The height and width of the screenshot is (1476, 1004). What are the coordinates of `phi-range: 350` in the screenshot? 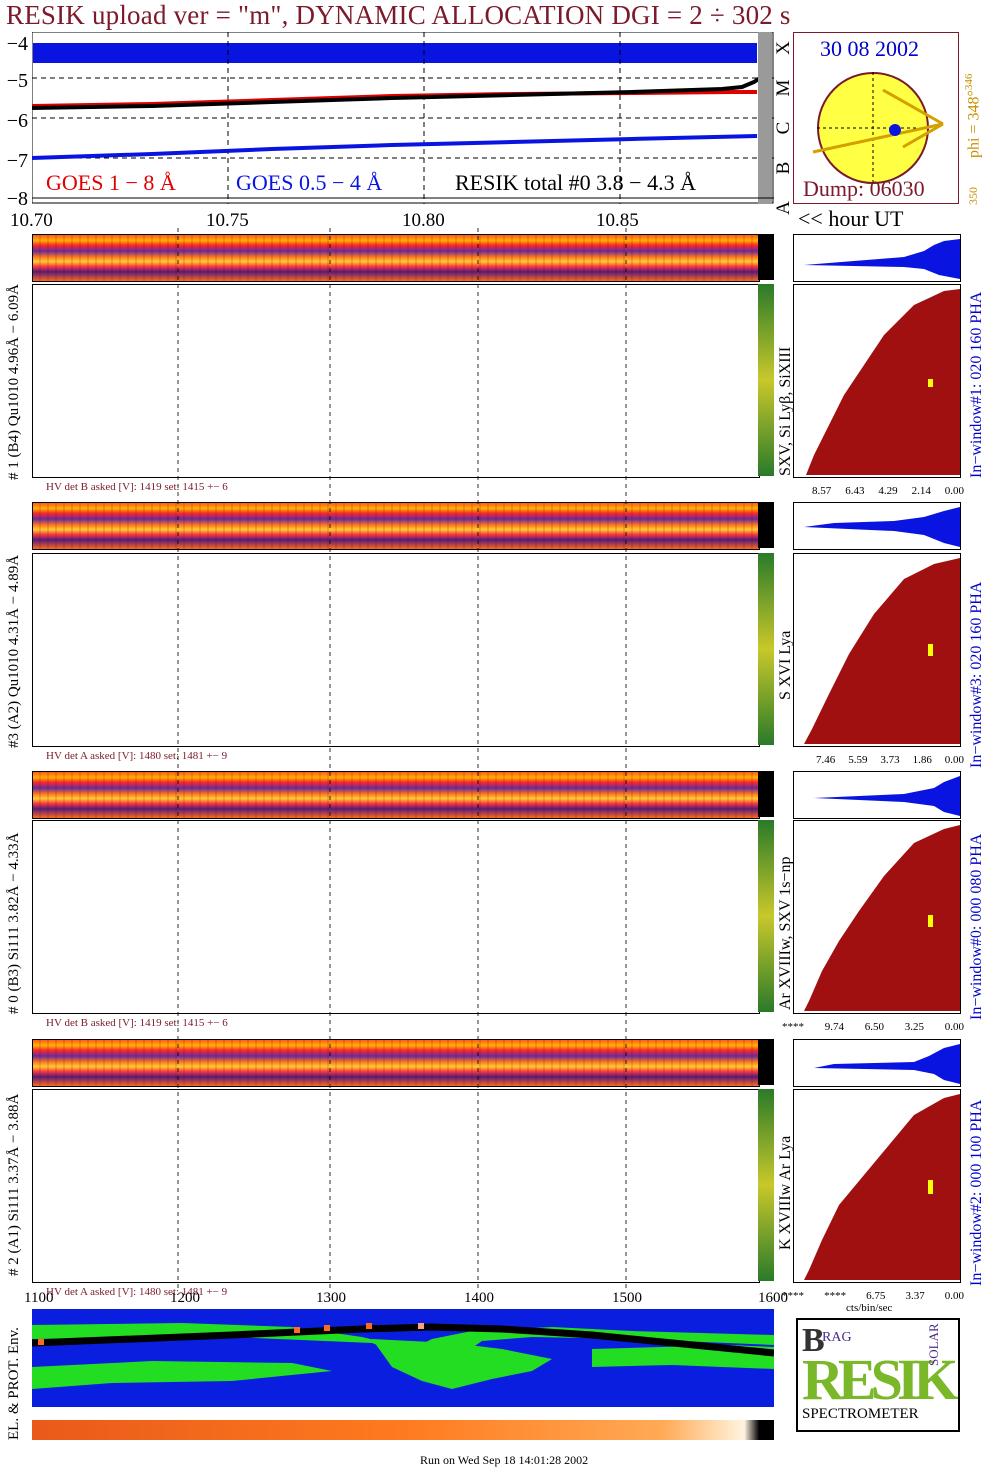 It's located at (973, 196).